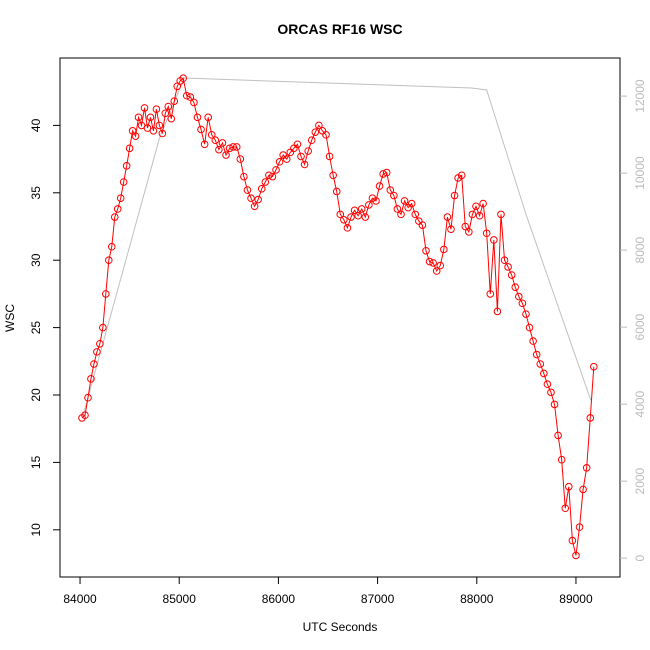  What do you see at coordinates (378, 599) in the screenshot?
I see `x-tick-label: 87000` at bounding box center [378, 599].